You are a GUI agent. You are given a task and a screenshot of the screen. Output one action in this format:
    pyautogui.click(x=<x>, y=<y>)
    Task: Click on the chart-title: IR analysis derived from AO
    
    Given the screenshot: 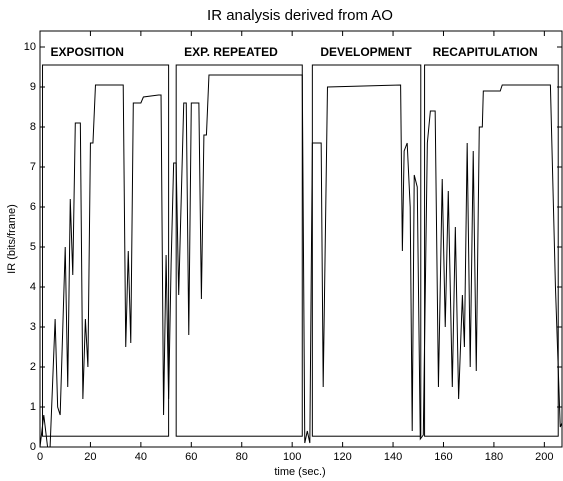 What is the action you would take?
    pyautogui.click(x=300, y=15)
    